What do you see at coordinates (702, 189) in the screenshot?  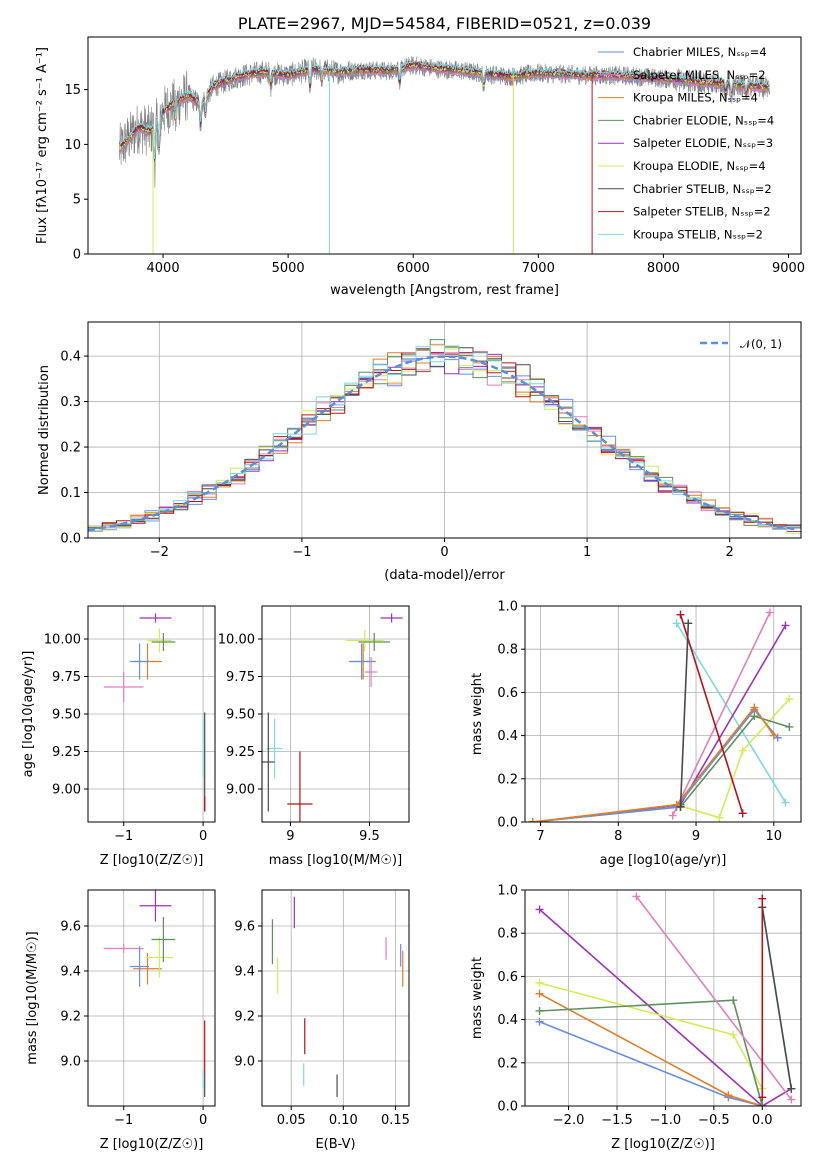 I see `legend-entry: Chabrier STELIB, Nₛₛₚ=2` at bounding box center [702, 189].